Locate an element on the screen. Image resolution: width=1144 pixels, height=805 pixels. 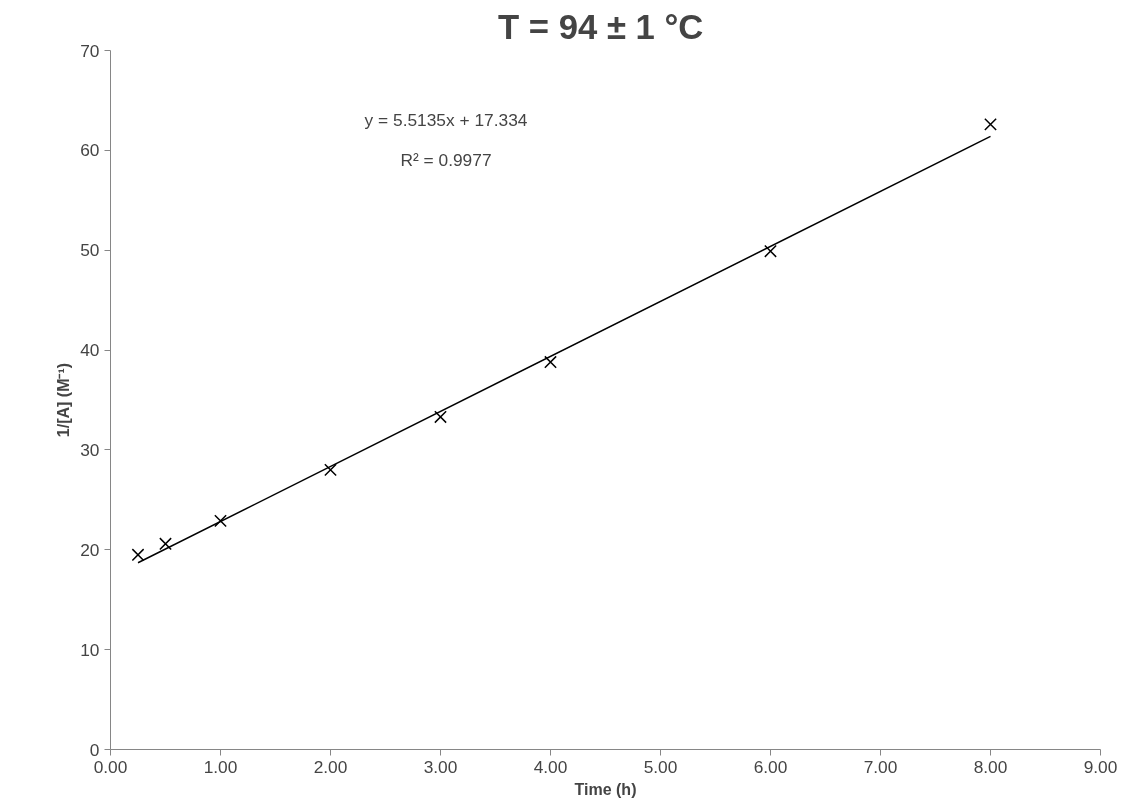
x-tick-label: 6.00 is located at coordinates (770, 766).